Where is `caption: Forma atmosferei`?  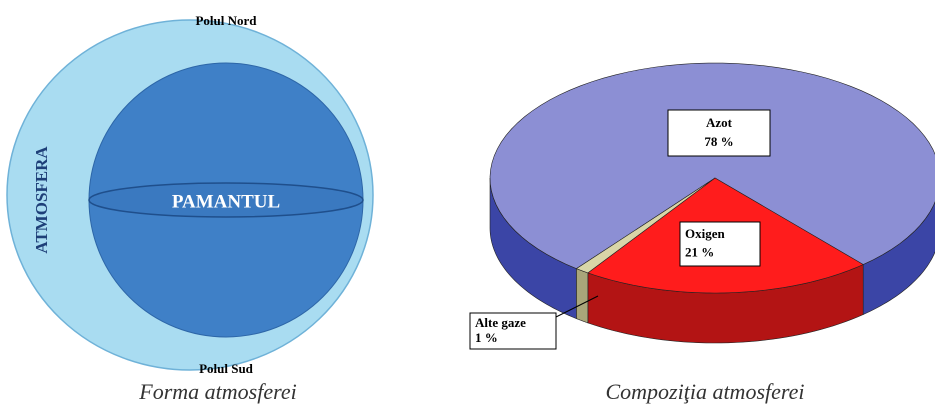 caption: Forma atmosferei is located at coordinates (217, 391).